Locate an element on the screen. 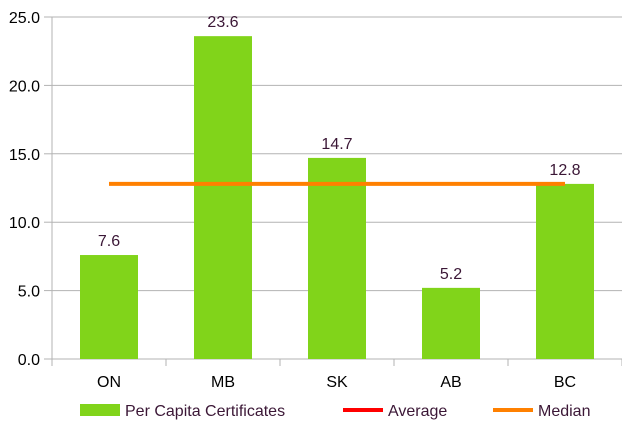  y-tick-label: 15.0 is located at coordinates (24, 155).